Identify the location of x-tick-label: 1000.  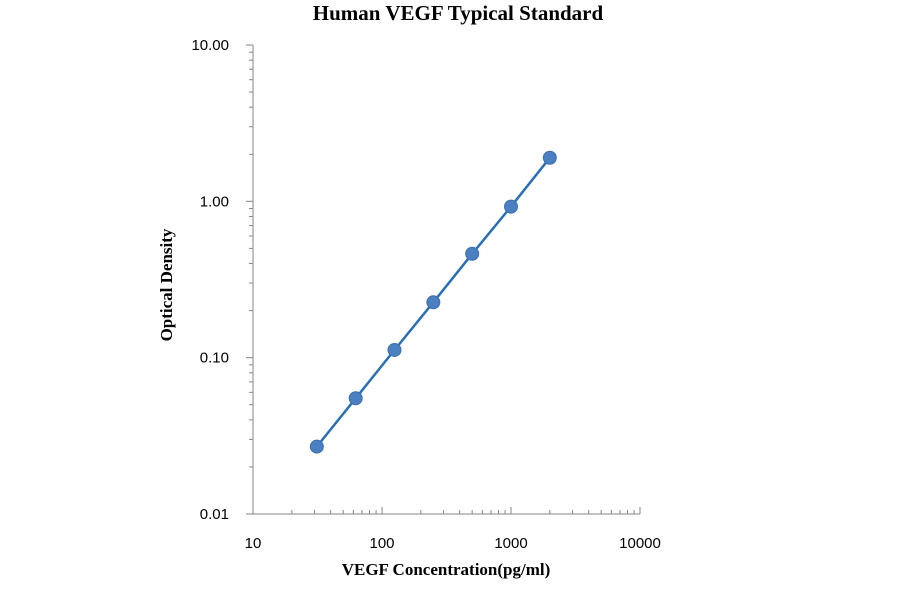
(510, 543).